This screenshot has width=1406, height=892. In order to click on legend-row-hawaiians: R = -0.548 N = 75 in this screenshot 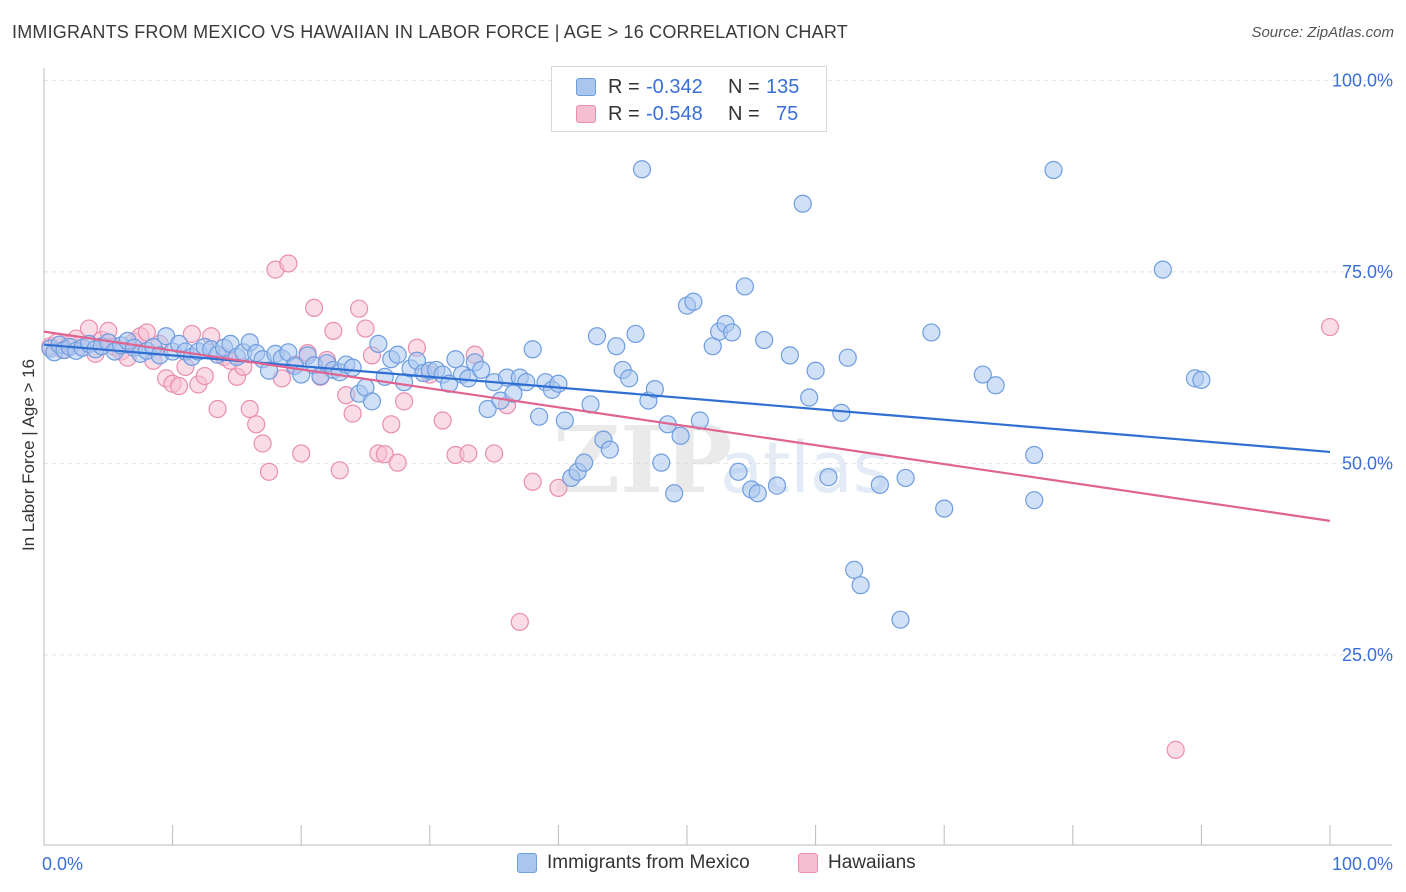, I will do `click(687, 114)`.